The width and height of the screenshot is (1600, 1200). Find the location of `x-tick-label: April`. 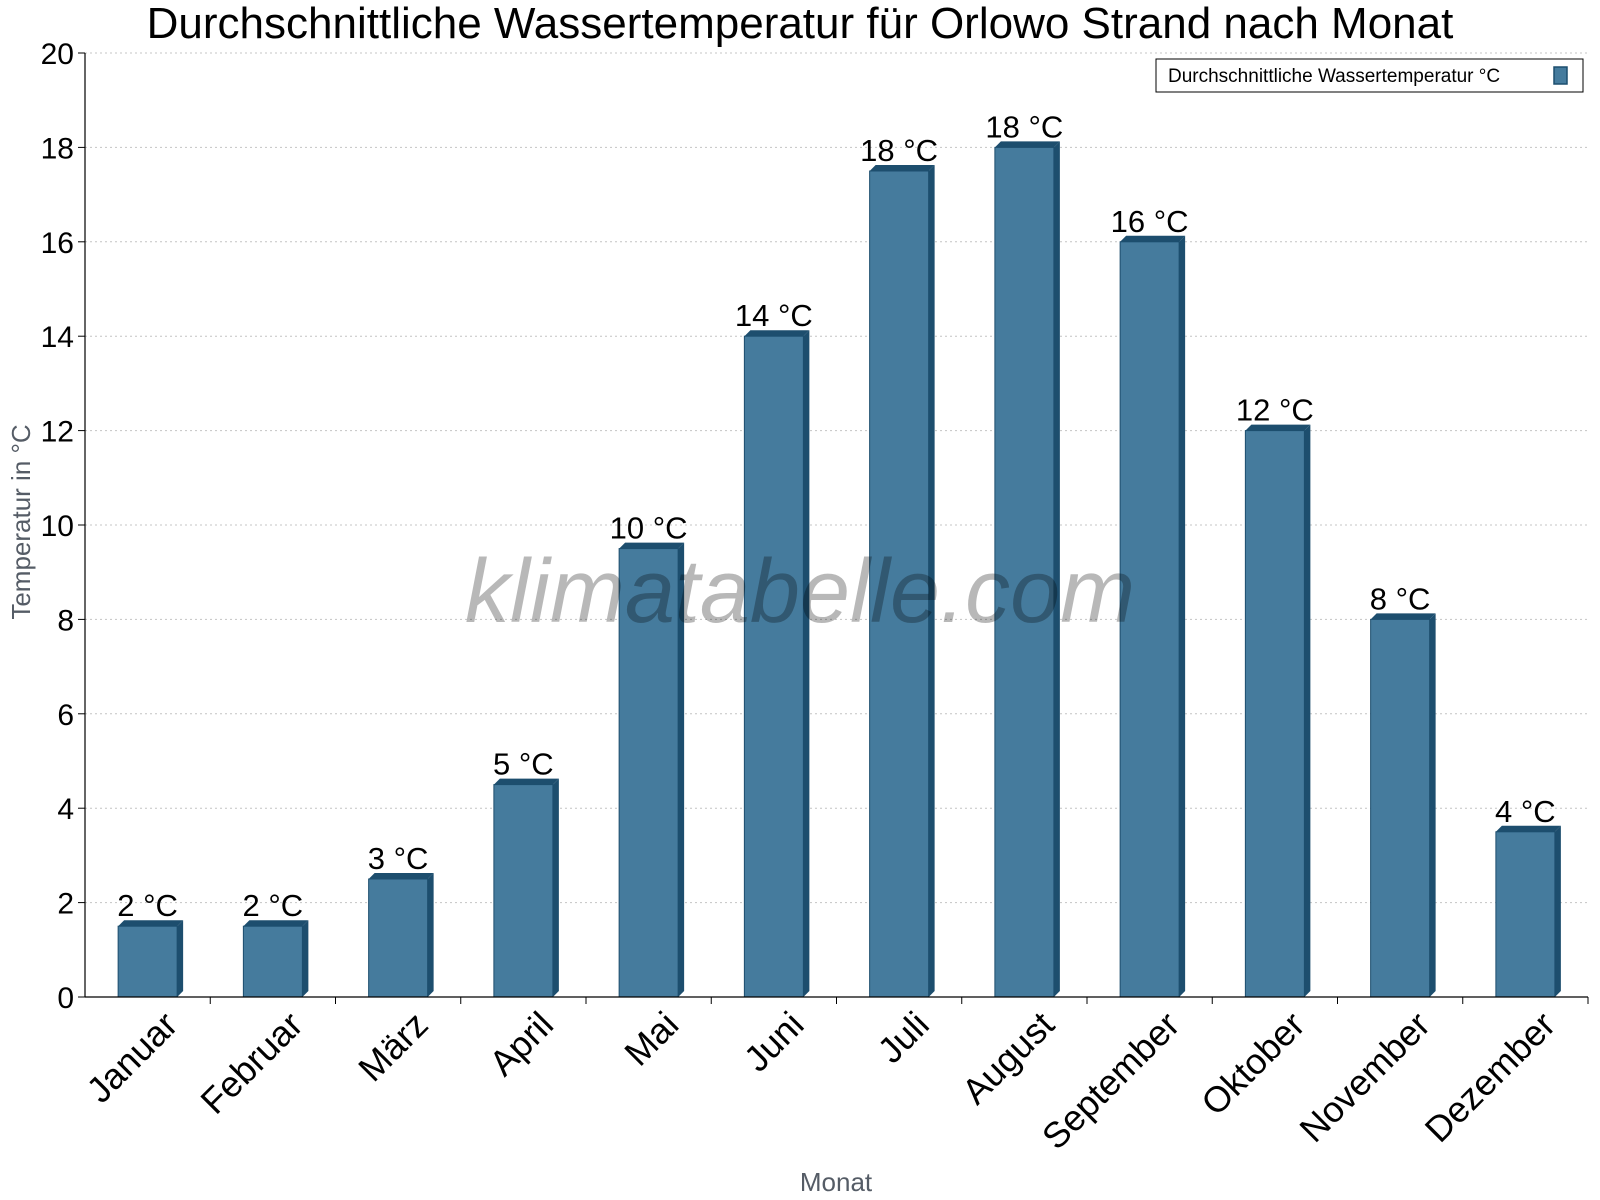

x-tick-label: April is located at coordinates (521, 1044).